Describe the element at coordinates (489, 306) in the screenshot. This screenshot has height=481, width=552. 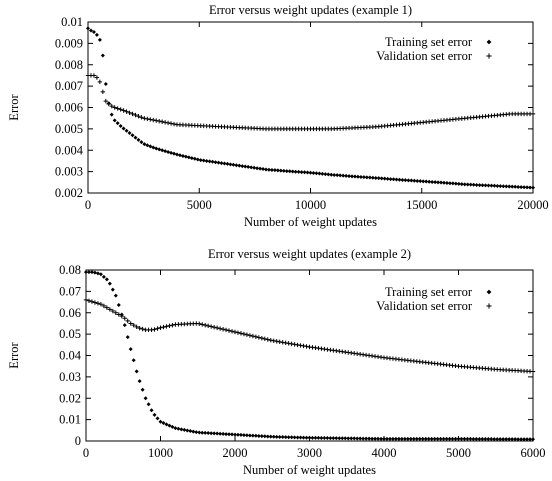
I see `legend-marker-plus-icon` at that location.